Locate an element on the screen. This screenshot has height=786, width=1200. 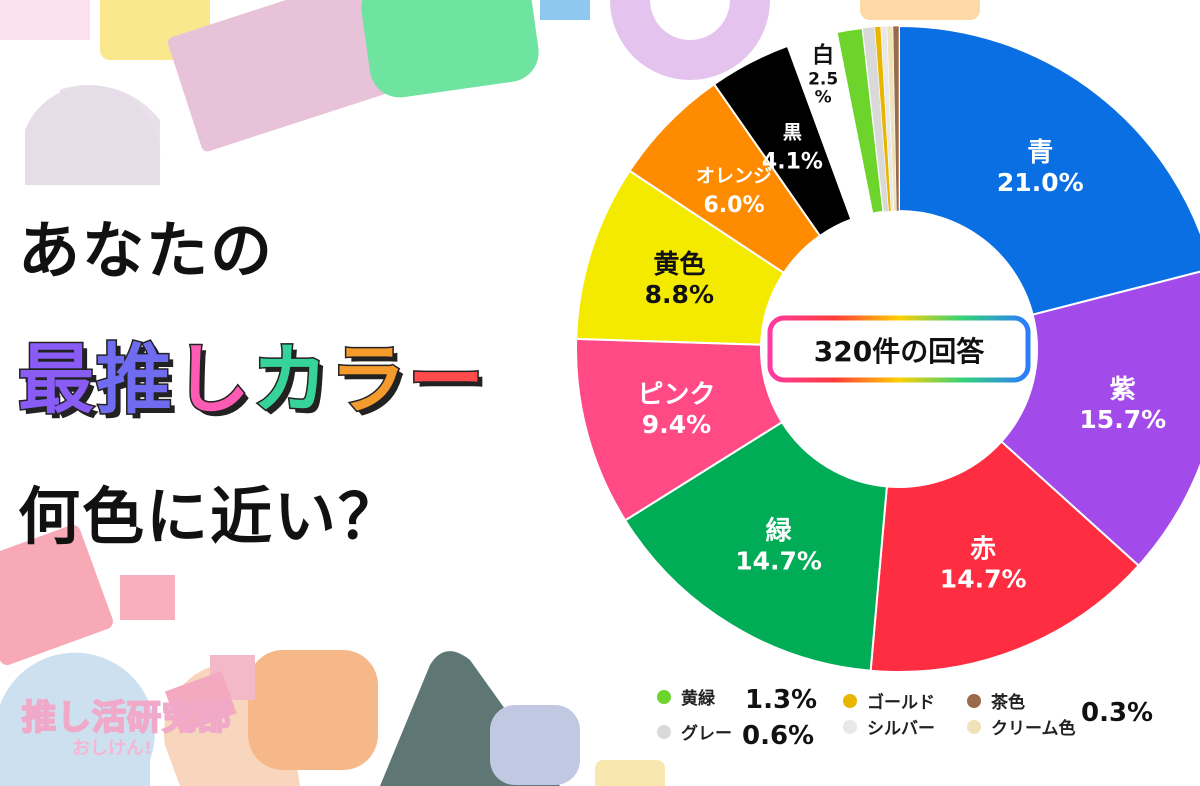
center-badge is located at coordinates (899, 349).